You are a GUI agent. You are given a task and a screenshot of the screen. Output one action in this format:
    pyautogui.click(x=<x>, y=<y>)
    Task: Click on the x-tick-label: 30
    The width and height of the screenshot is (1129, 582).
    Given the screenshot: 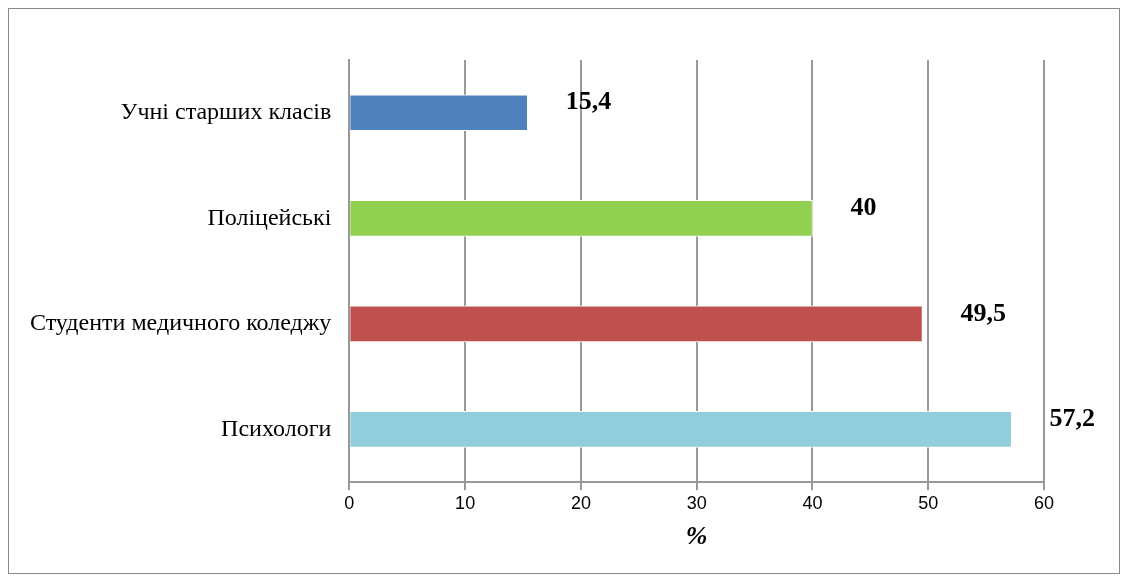 What is the action you would take?
    pyautogui.click(x=696, y=502)
    